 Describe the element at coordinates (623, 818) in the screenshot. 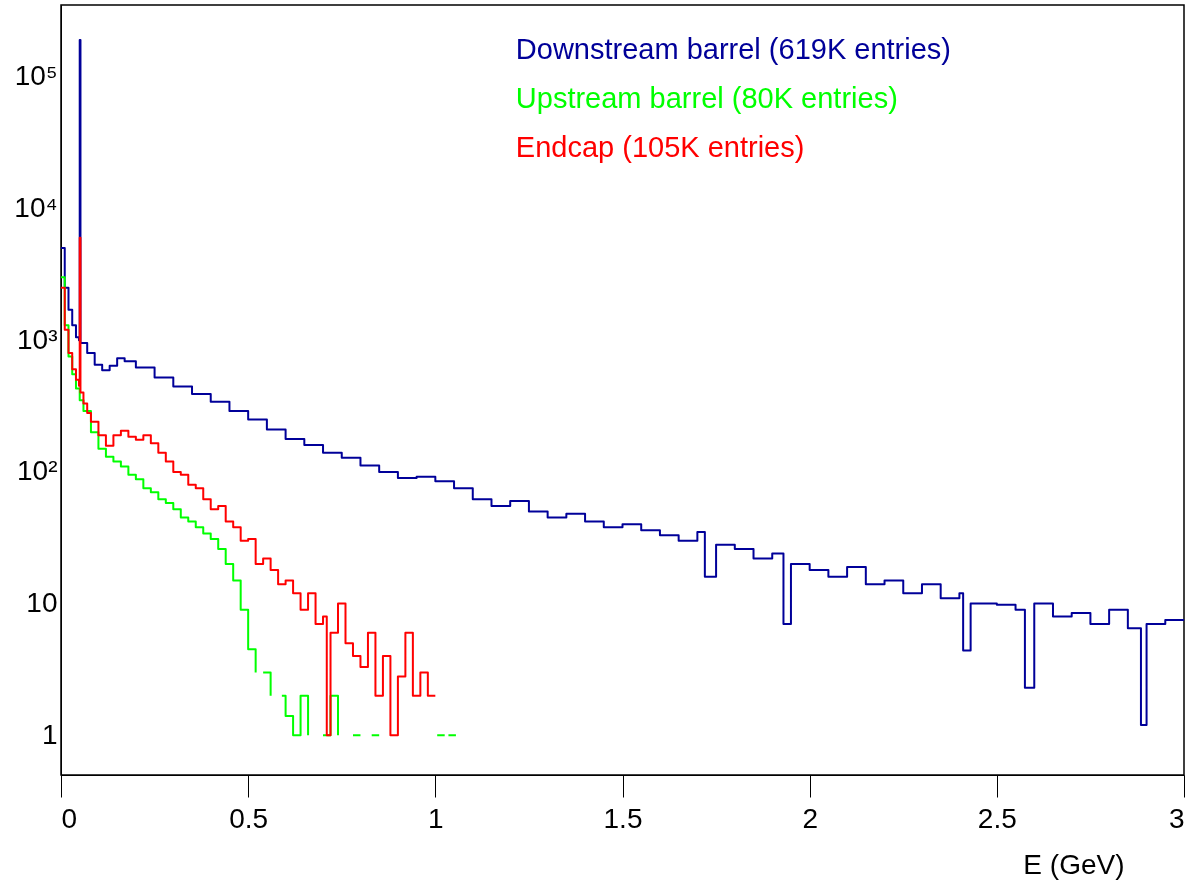

I see `x-tick-label: 1.5` at that location.